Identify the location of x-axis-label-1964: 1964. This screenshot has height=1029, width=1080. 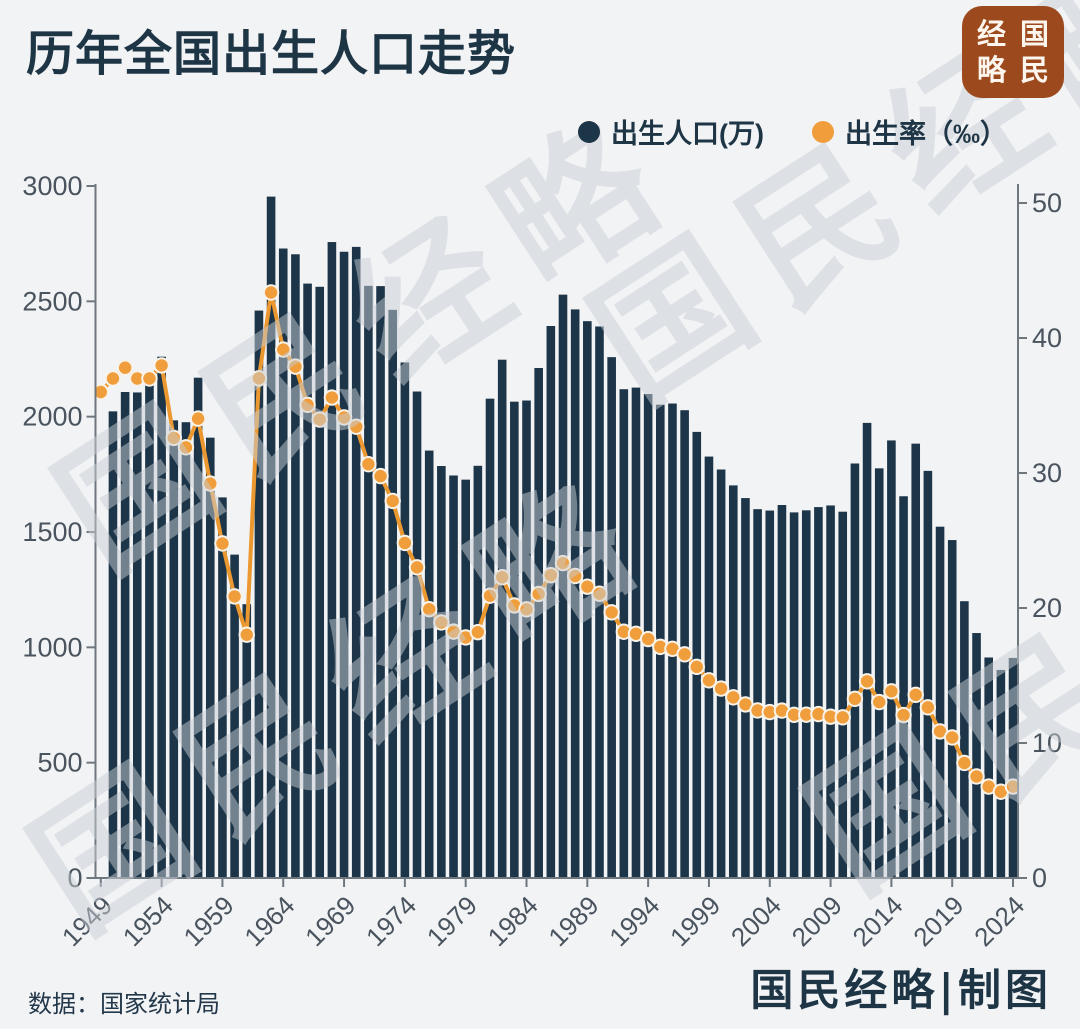
(269, 921).